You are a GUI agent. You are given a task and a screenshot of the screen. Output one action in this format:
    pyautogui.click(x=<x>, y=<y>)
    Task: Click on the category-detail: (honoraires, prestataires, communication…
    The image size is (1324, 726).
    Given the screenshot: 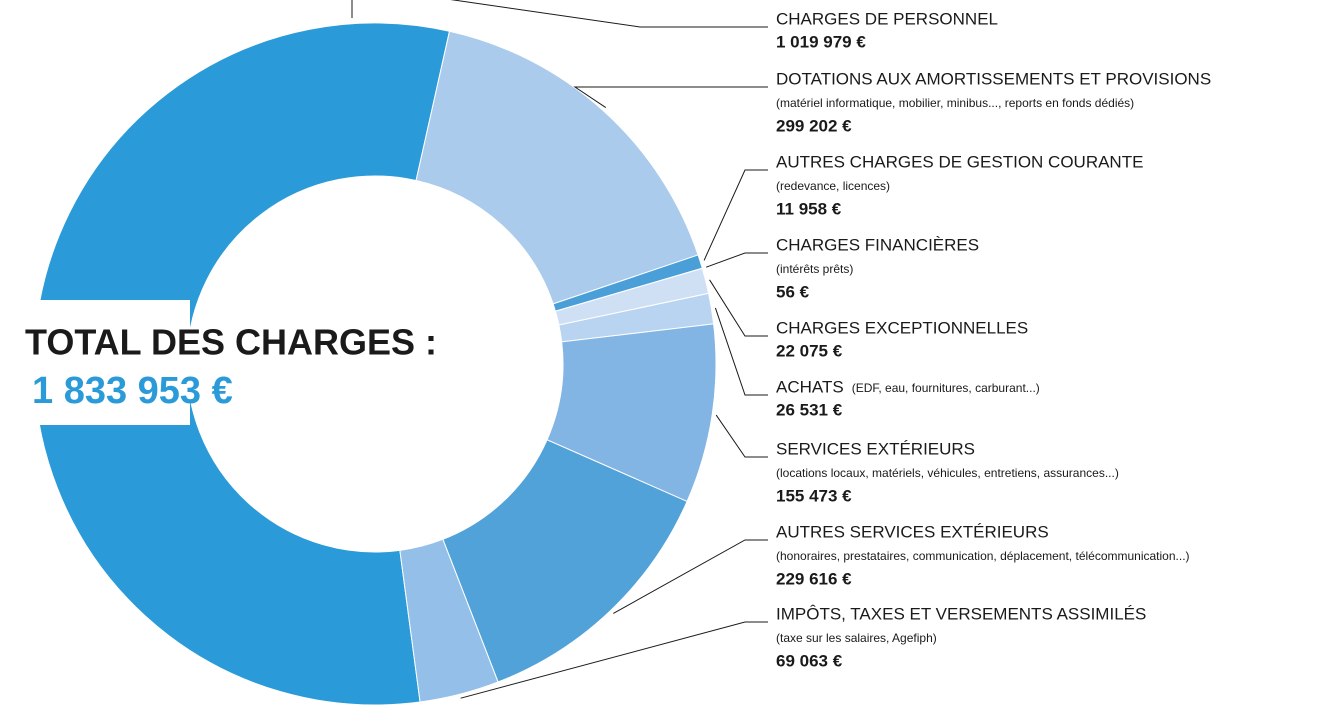 What is the action you would take?
    pyautogui.click(x=983, y=556)
    